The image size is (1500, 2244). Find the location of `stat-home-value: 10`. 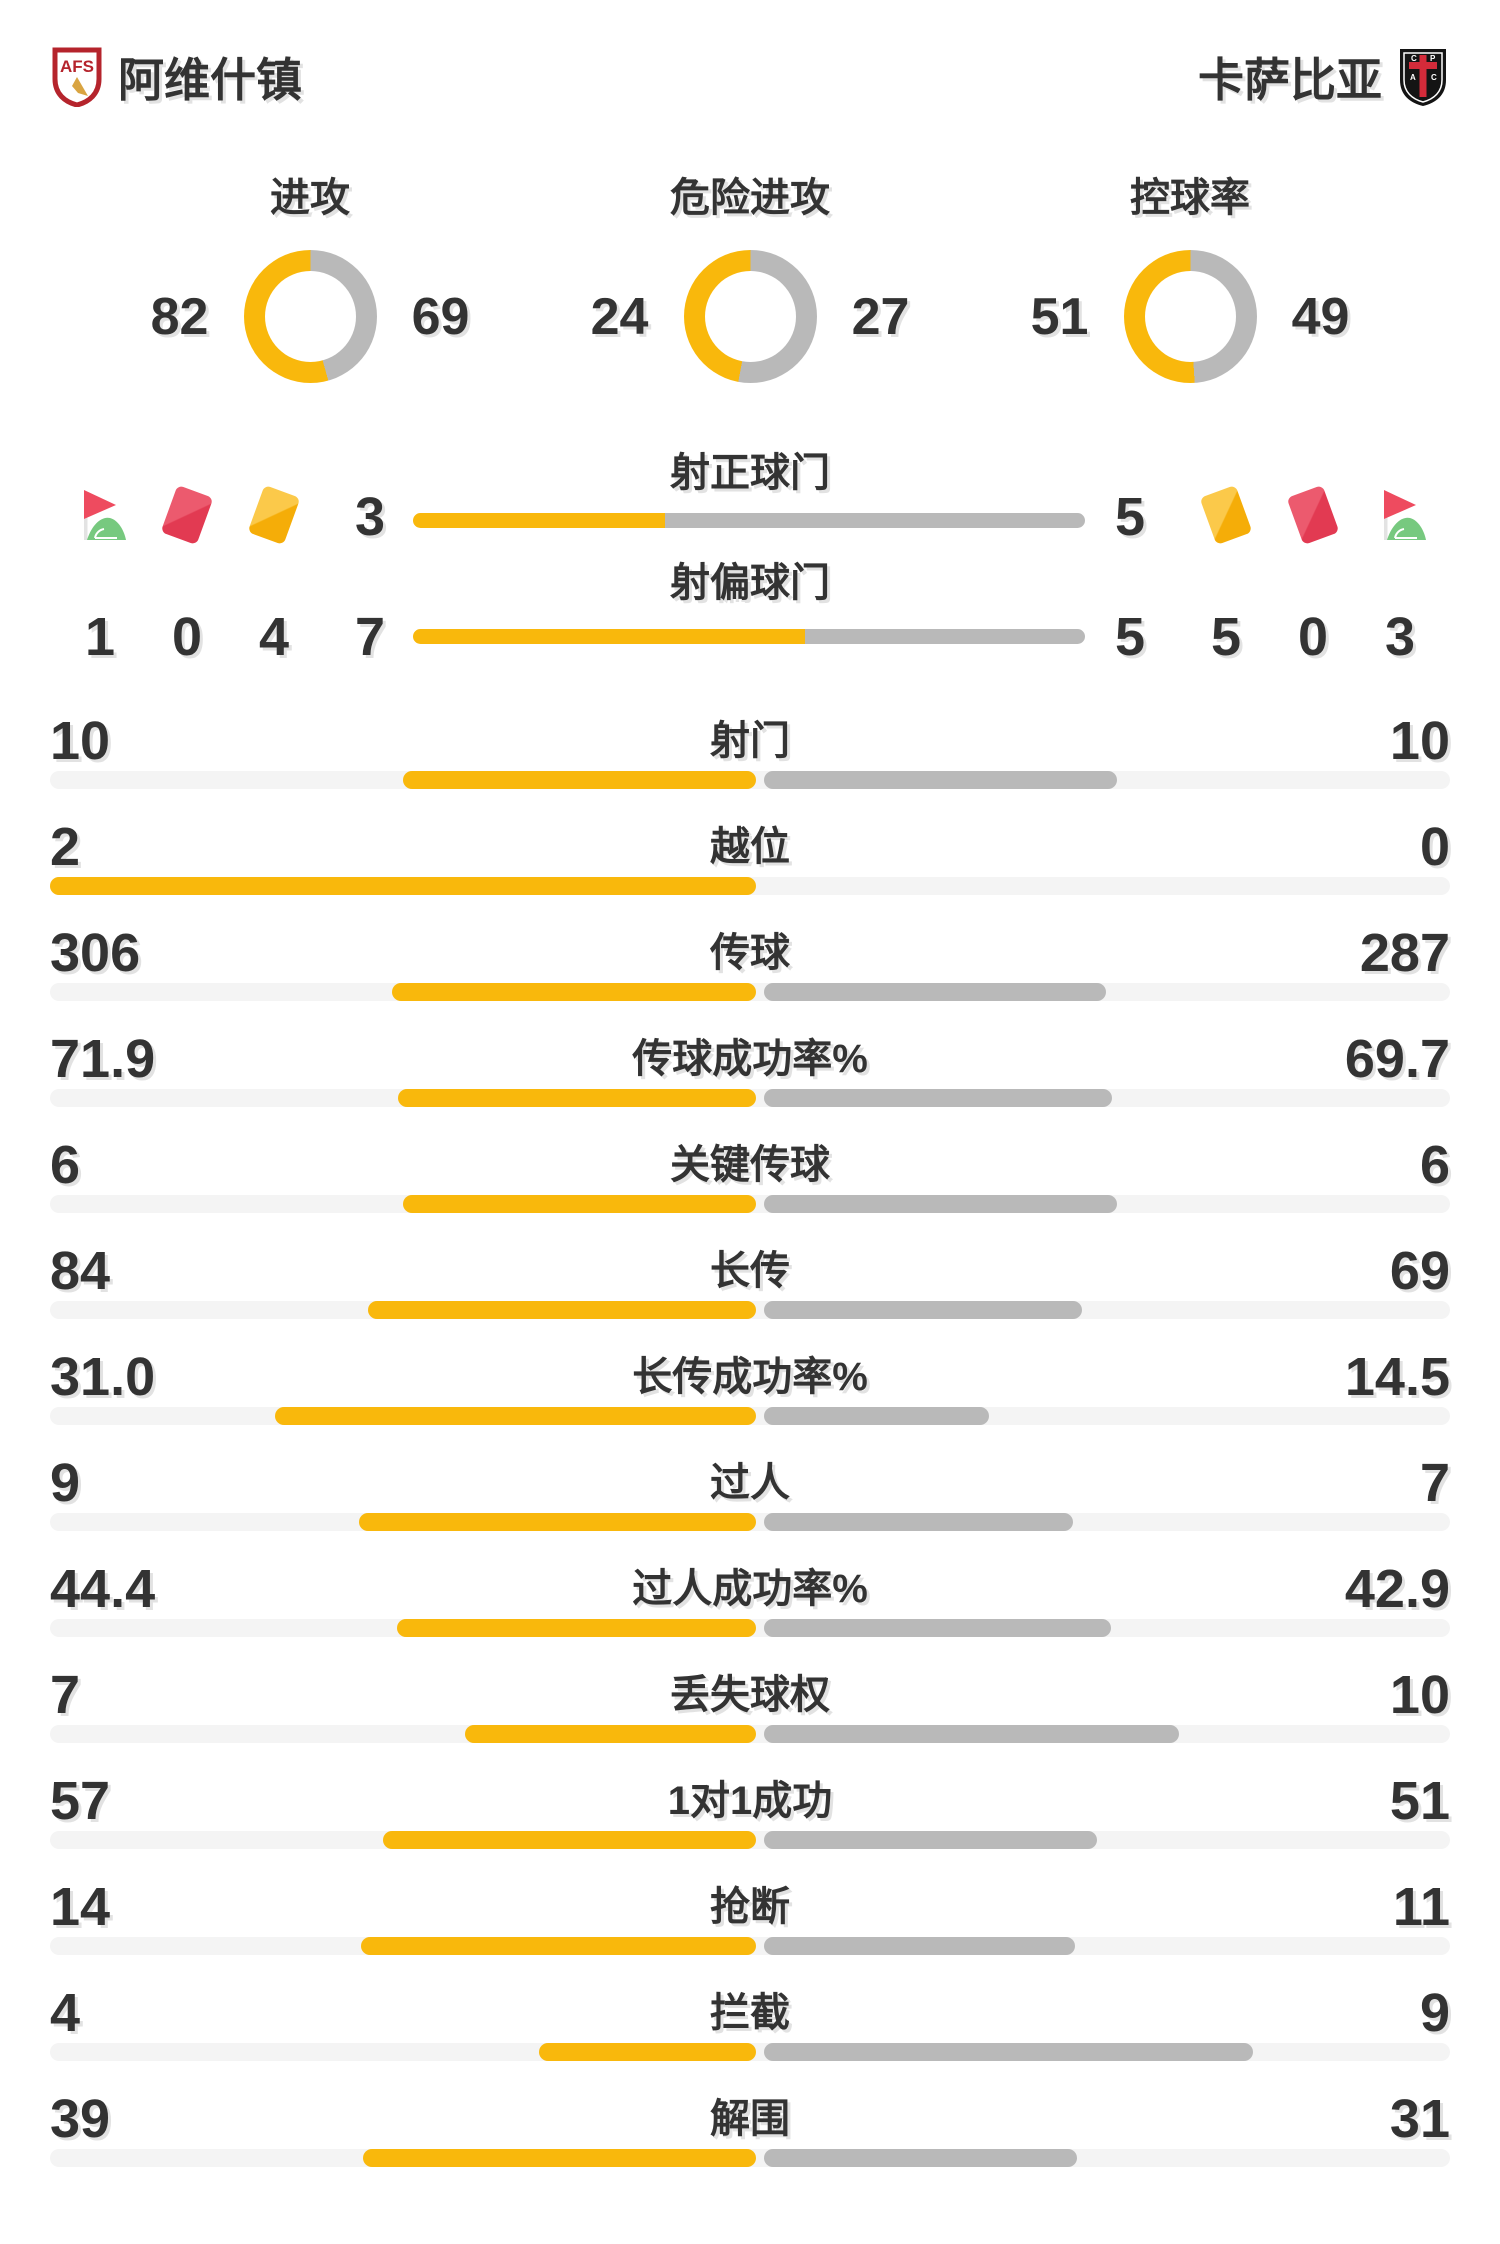

stat-home-value: 10 is located at coordinates (80, 741).